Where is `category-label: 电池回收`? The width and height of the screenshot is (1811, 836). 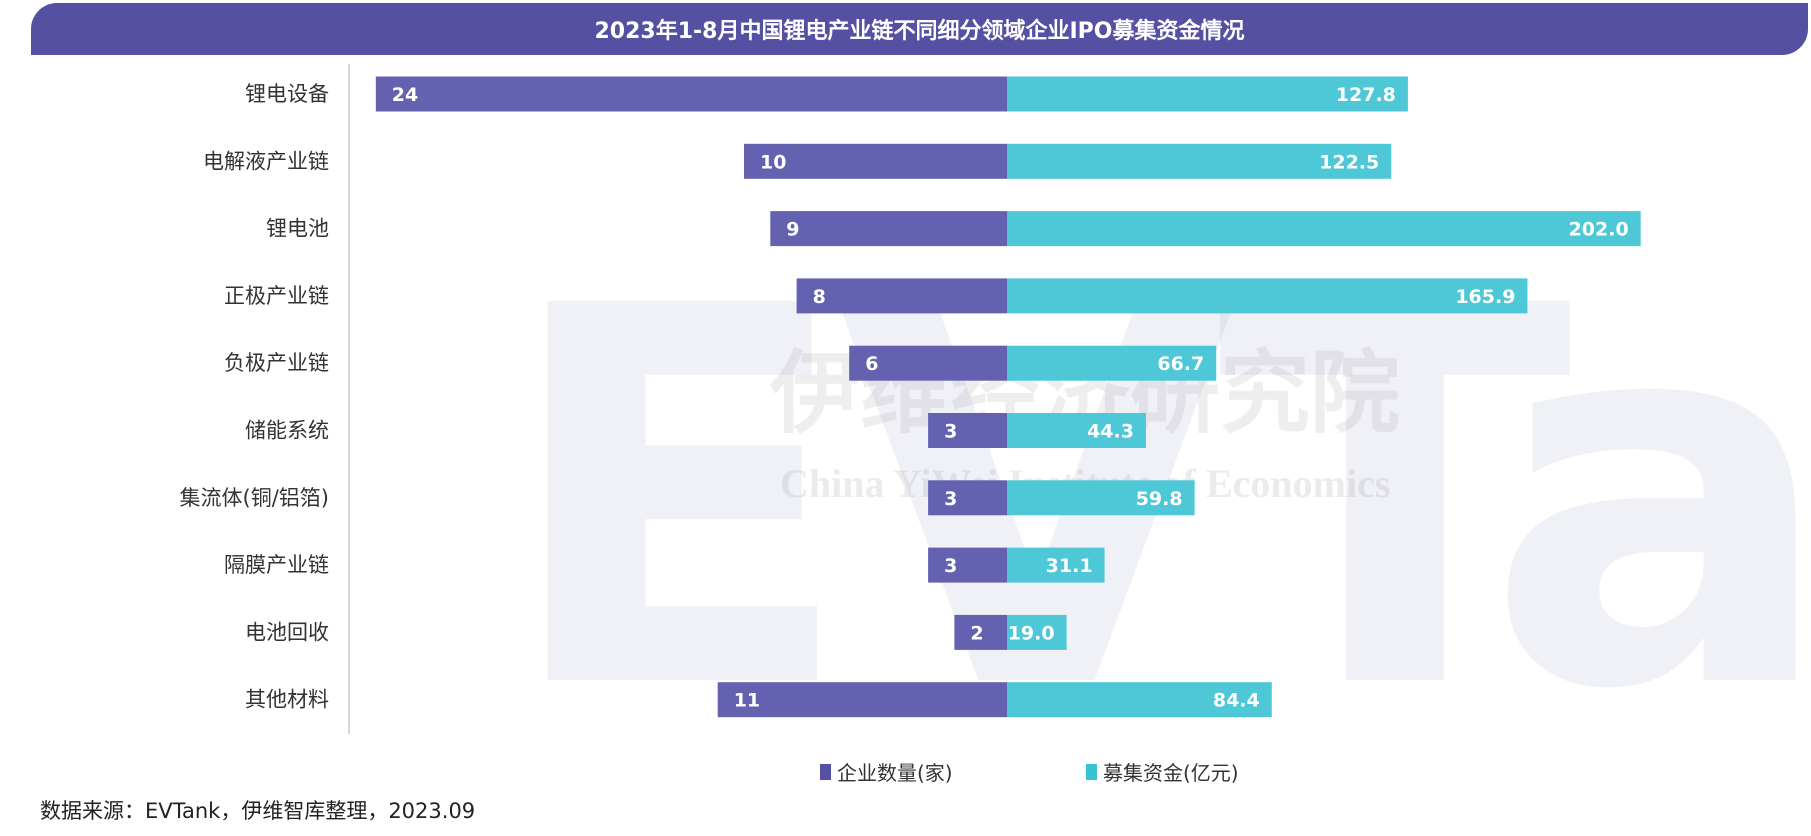 category-label: 电池回收 is located at coordinates (287, 632).